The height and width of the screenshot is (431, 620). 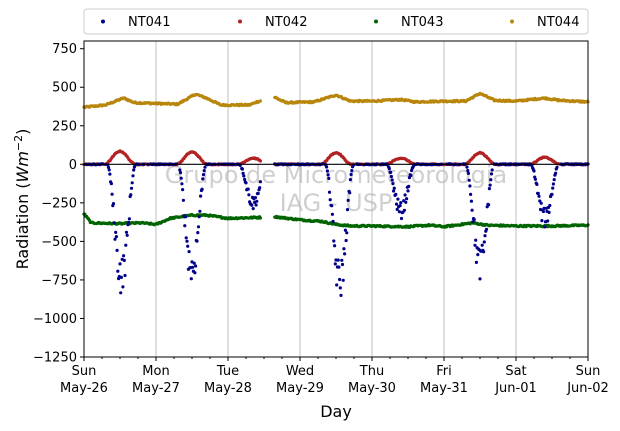 What do you see at coordinates (300, 371) in the screenshot?
I see `x-tick-label-weekday: Wed` at bounding box center [300, 371].